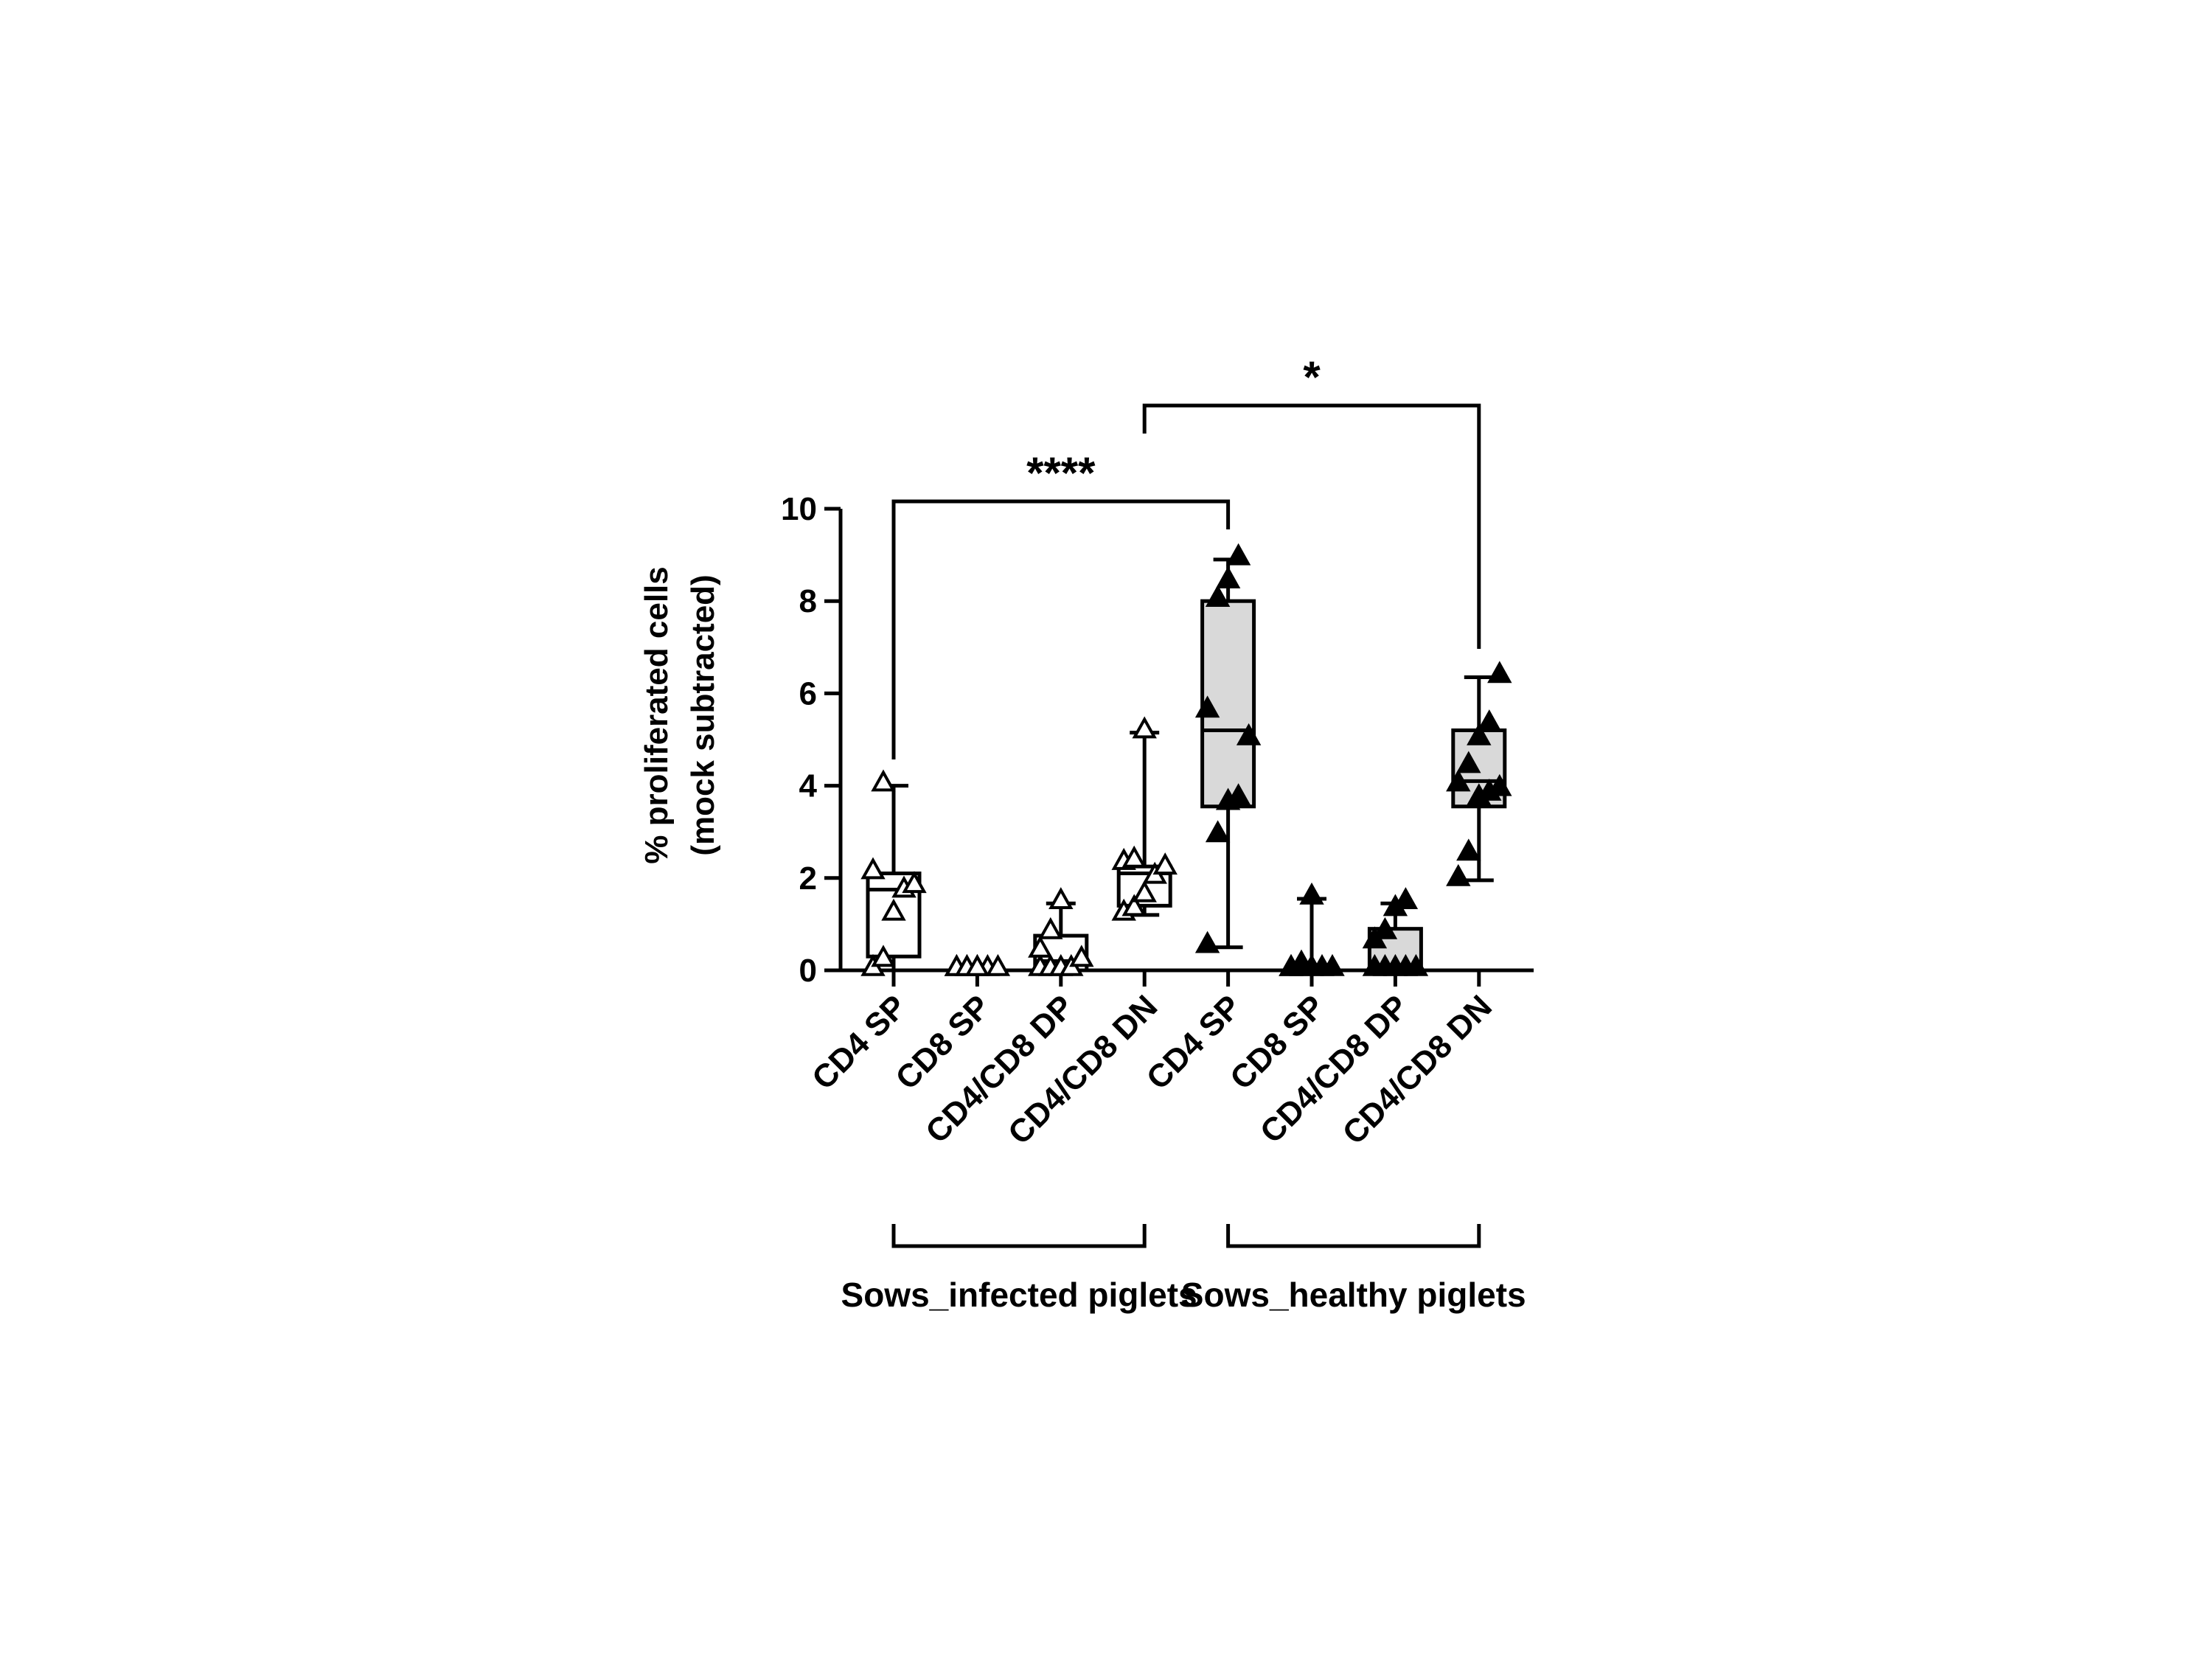 The width and height of the screenshot is (2212, 1659). I want to click on y-tick-label: 4, so click(808, 786).